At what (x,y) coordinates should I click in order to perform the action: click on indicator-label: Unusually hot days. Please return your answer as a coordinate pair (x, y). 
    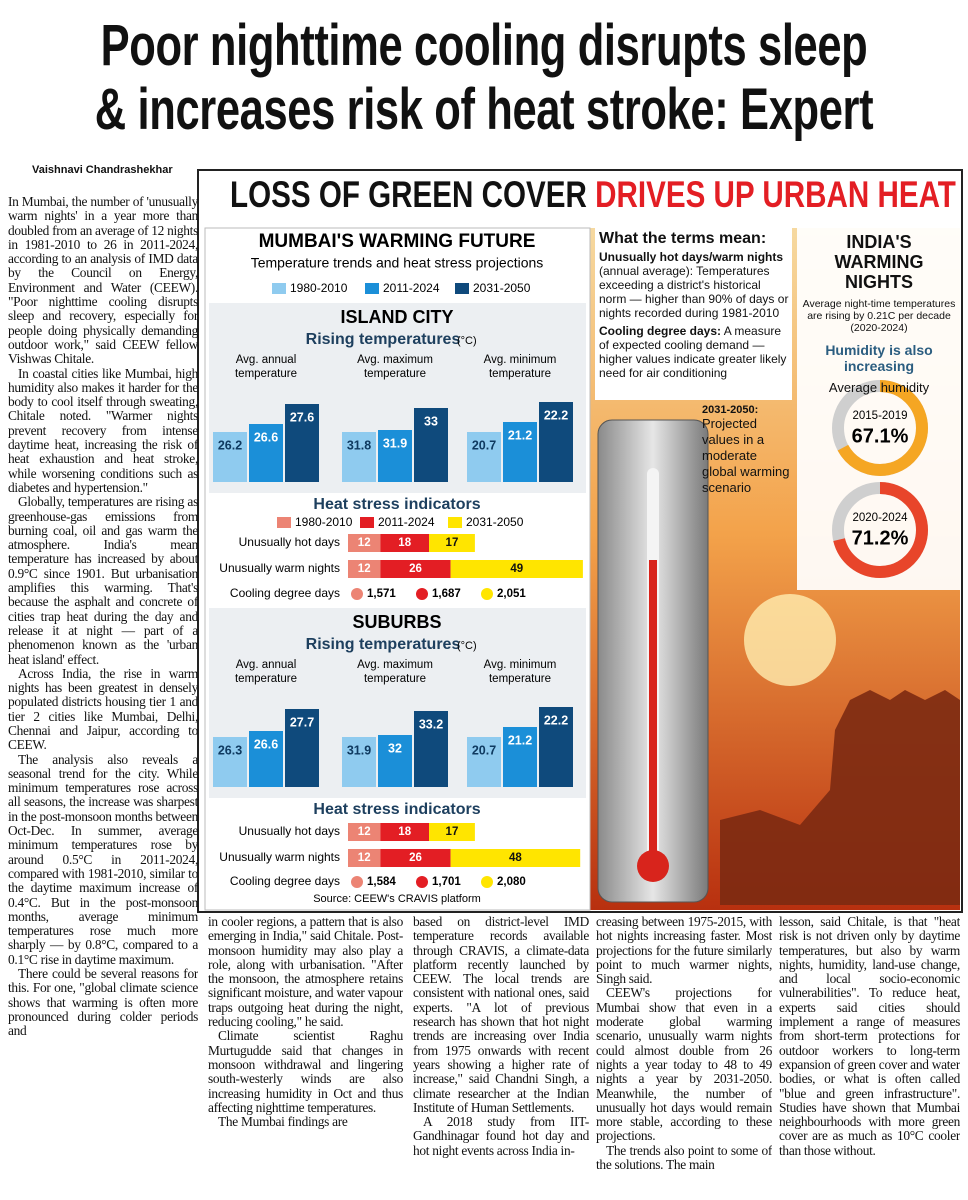
    Looking at the image, I should click on (289, 542).